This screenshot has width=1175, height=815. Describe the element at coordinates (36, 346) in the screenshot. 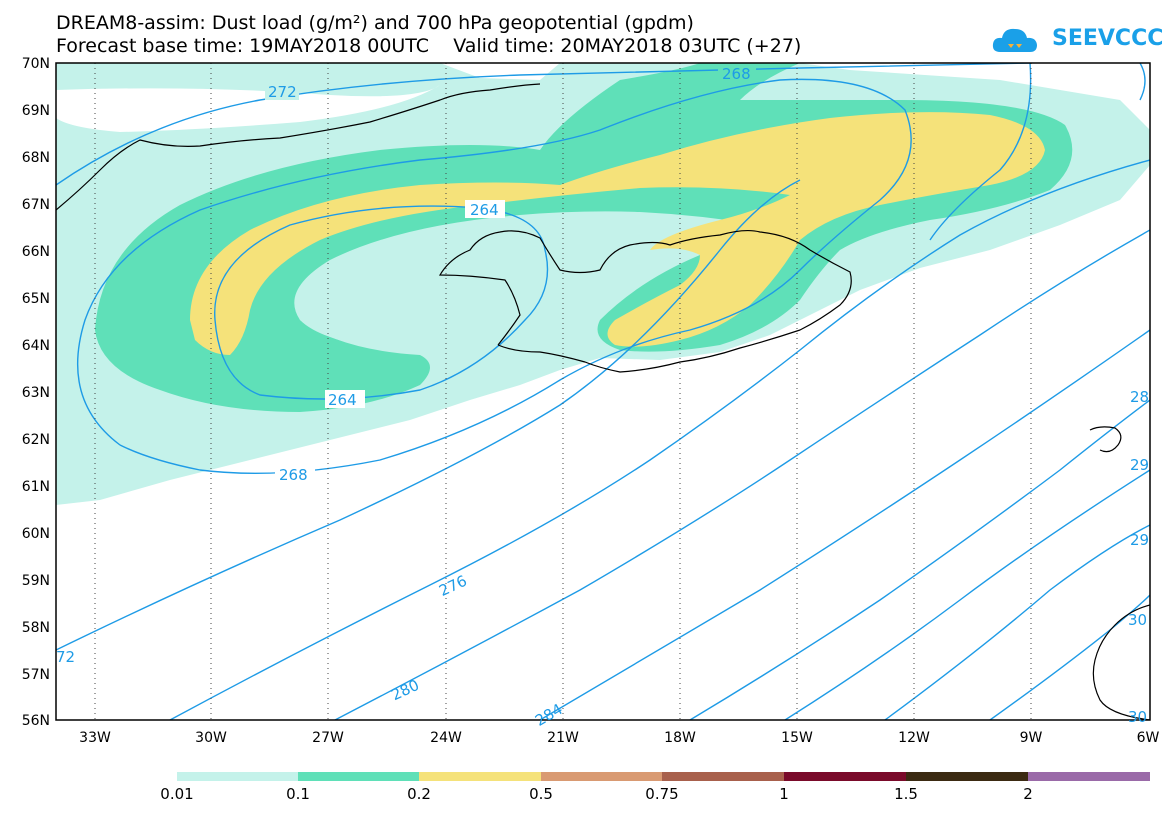

I see `lat-label: 64N` at that location.